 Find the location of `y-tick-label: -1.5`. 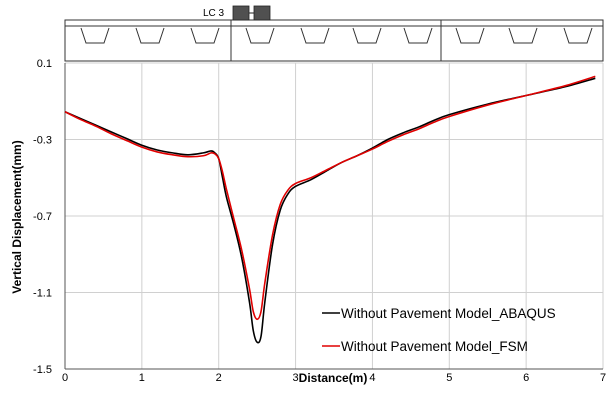

y-tick-label: -1.5 is located at coordinates (42, 370).